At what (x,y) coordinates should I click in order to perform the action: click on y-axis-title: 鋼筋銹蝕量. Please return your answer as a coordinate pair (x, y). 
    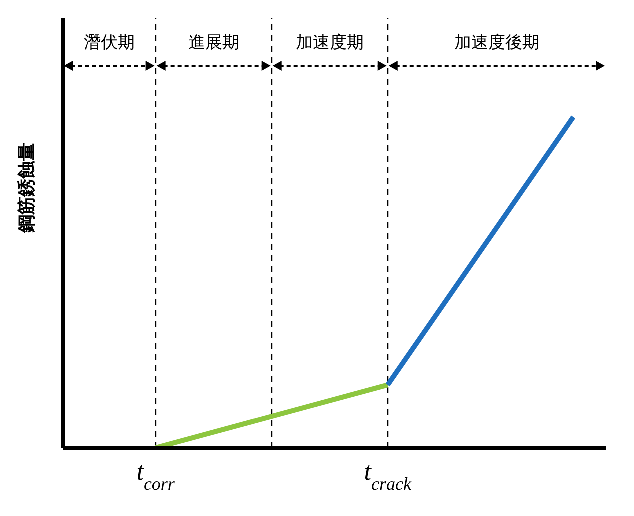
    Looking at the image, I should click on (27, 188).